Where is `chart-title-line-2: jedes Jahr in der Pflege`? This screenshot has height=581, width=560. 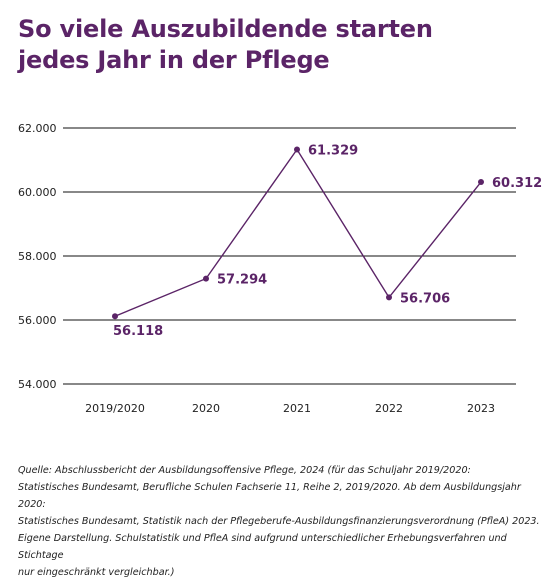 chart-title-line-2: jedes Jahr in der Pflege is located at coordinates (174, 60).